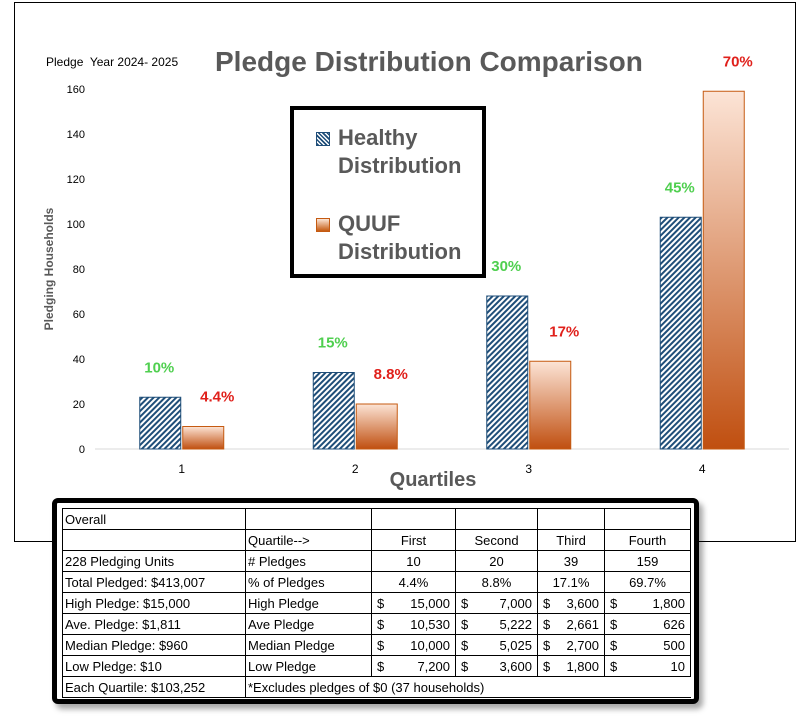  Describe the element at coordinates (647, 540) in the screenshot. I see `quartile-header-cell-5: Fourth` at that location.